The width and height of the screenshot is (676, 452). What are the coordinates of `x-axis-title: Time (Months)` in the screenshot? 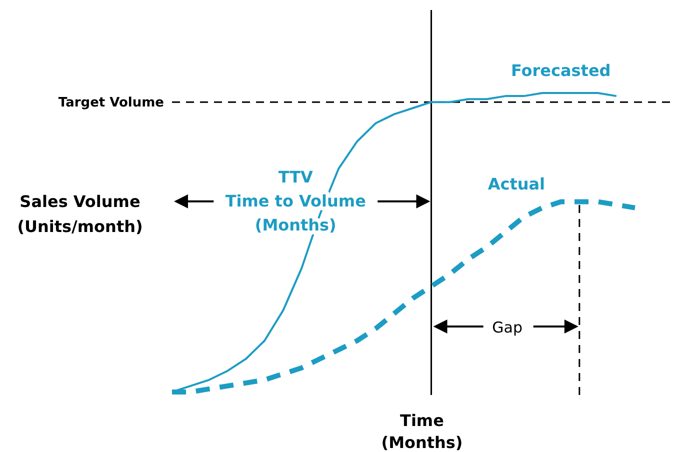 It's located at (422, 431).